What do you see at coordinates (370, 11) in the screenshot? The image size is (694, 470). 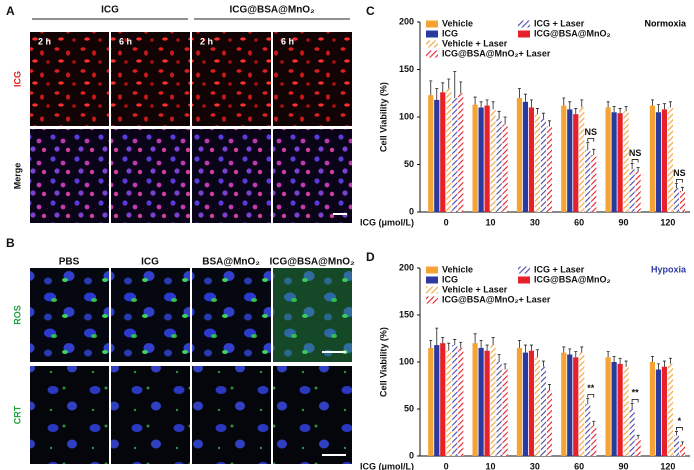 I see `panel-label: C` at bounding box center [370, 11].